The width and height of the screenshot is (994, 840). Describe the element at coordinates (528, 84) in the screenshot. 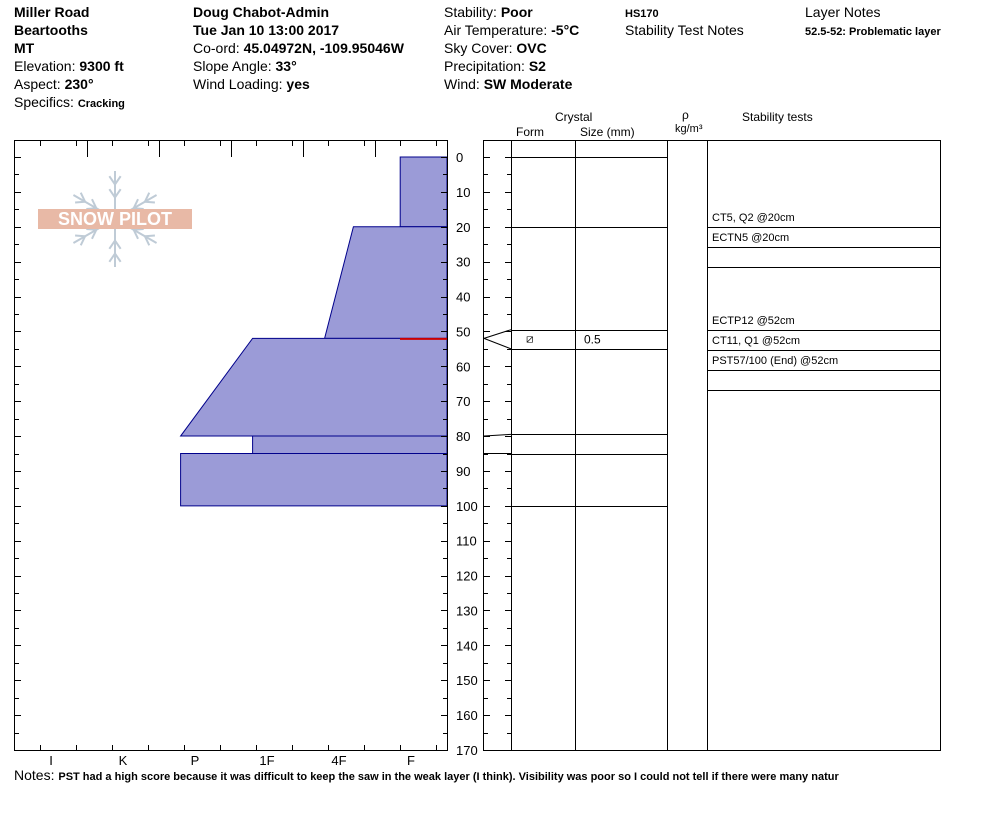

I see `wind-value: SW Moderate` at that location.